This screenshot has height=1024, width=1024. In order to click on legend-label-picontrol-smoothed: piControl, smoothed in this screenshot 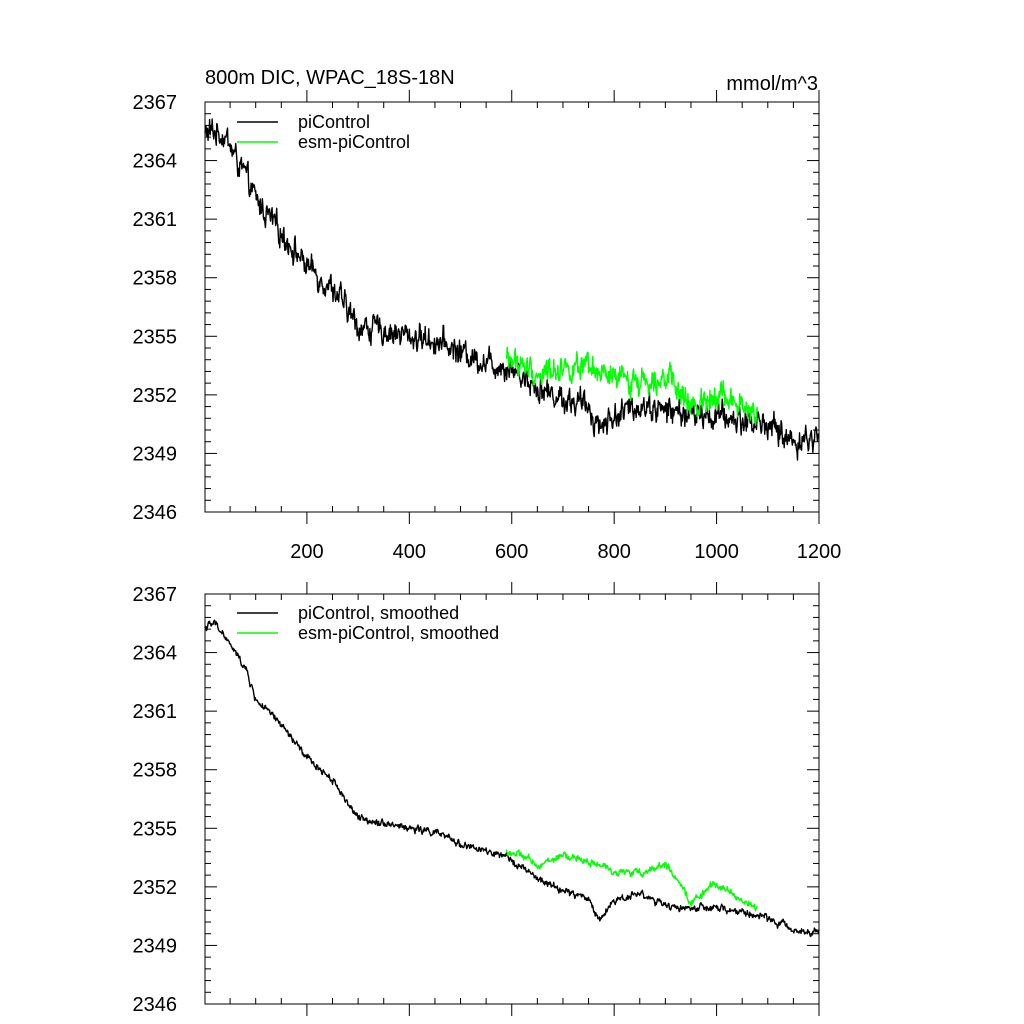, I will do `click(378, 613)`.